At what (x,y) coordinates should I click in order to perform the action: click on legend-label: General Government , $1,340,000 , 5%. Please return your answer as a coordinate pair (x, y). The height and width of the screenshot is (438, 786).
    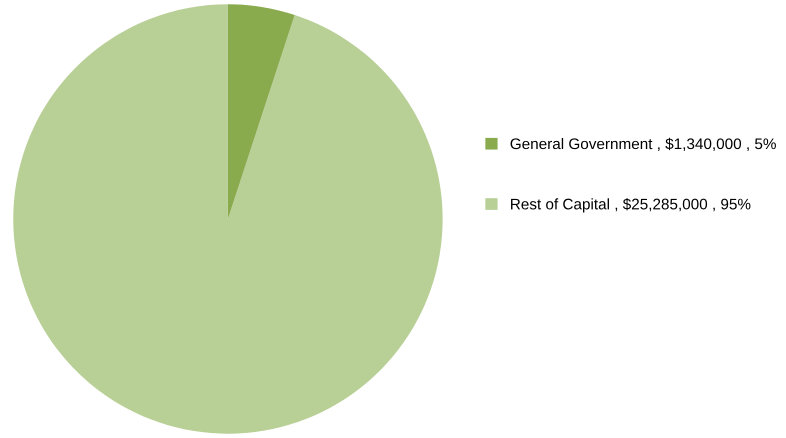
    Looking at the image, I should click on (643, 144).